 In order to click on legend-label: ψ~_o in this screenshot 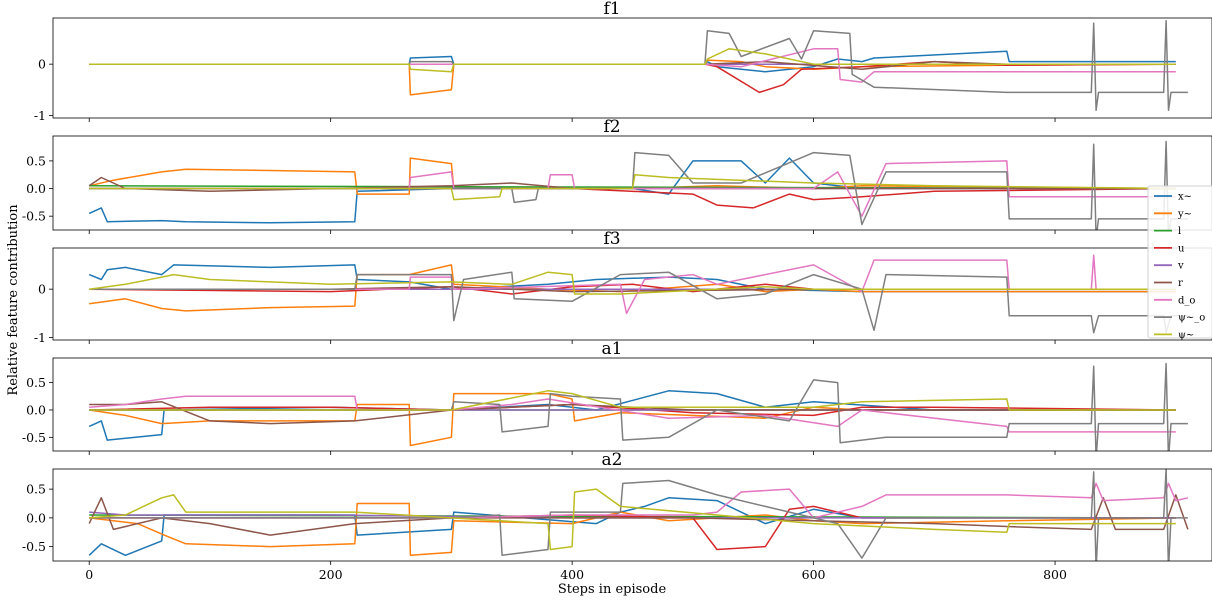, I will do `click(1191, 318)`.